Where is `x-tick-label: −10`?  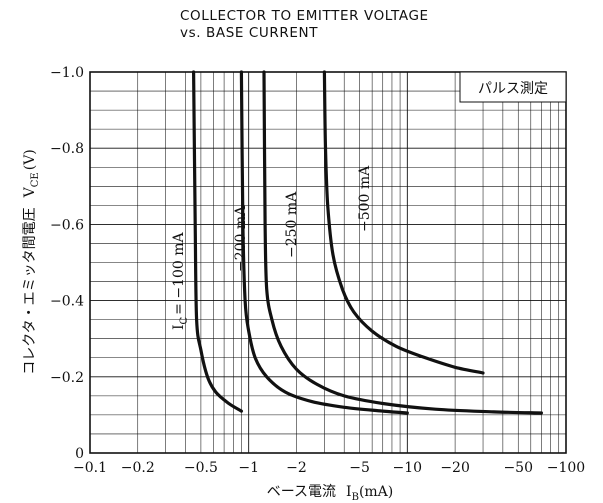
x-tick-label: −10 is located at coordinates (408, 468).